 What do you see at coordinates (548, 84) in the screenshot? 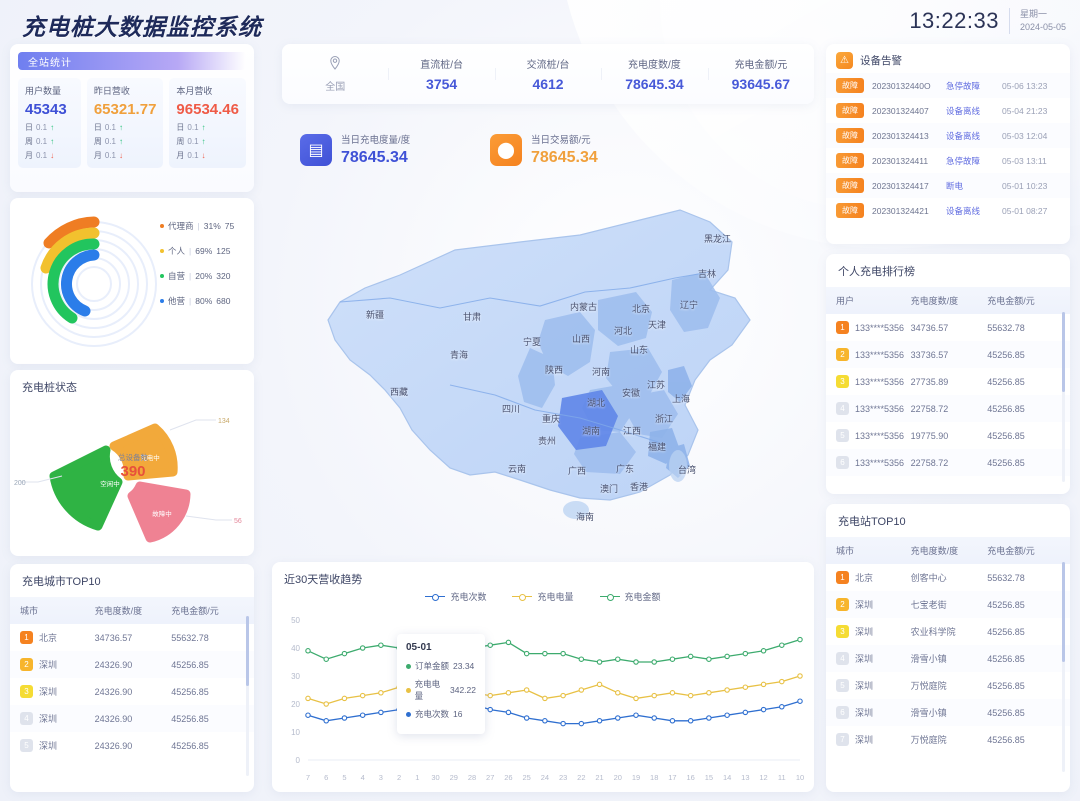
I see `kpi-value: 4612` at bounding box center [548, 84].